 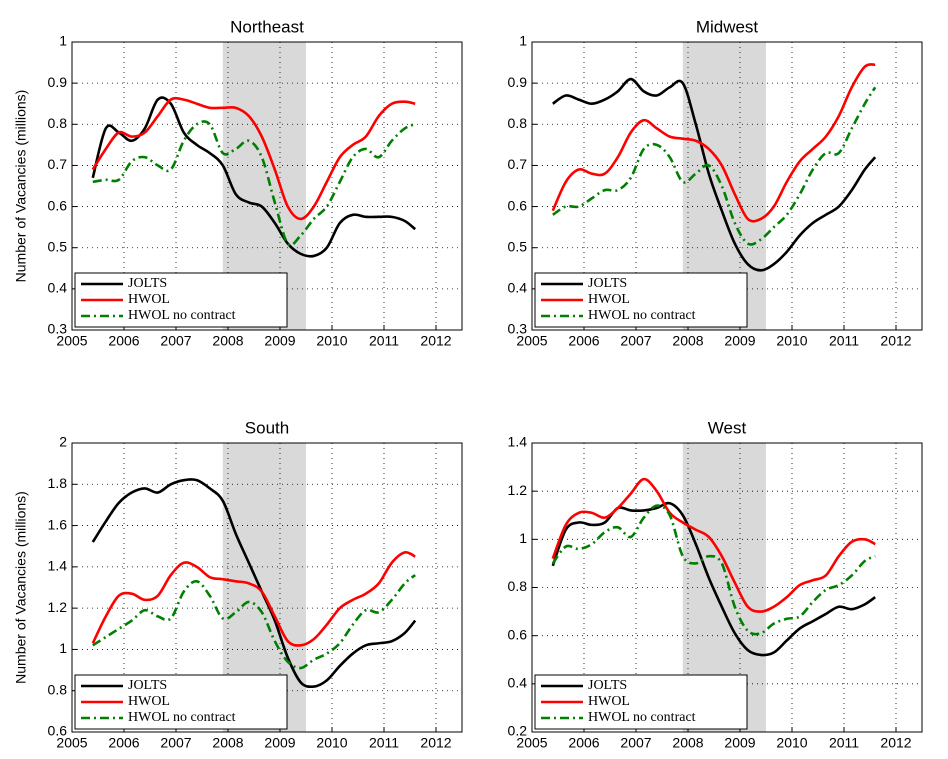 What do you see at coordinates (518, 731) in the screenshot?
I see `y-tick-label: 0.2` at bounding box center [518, 731].